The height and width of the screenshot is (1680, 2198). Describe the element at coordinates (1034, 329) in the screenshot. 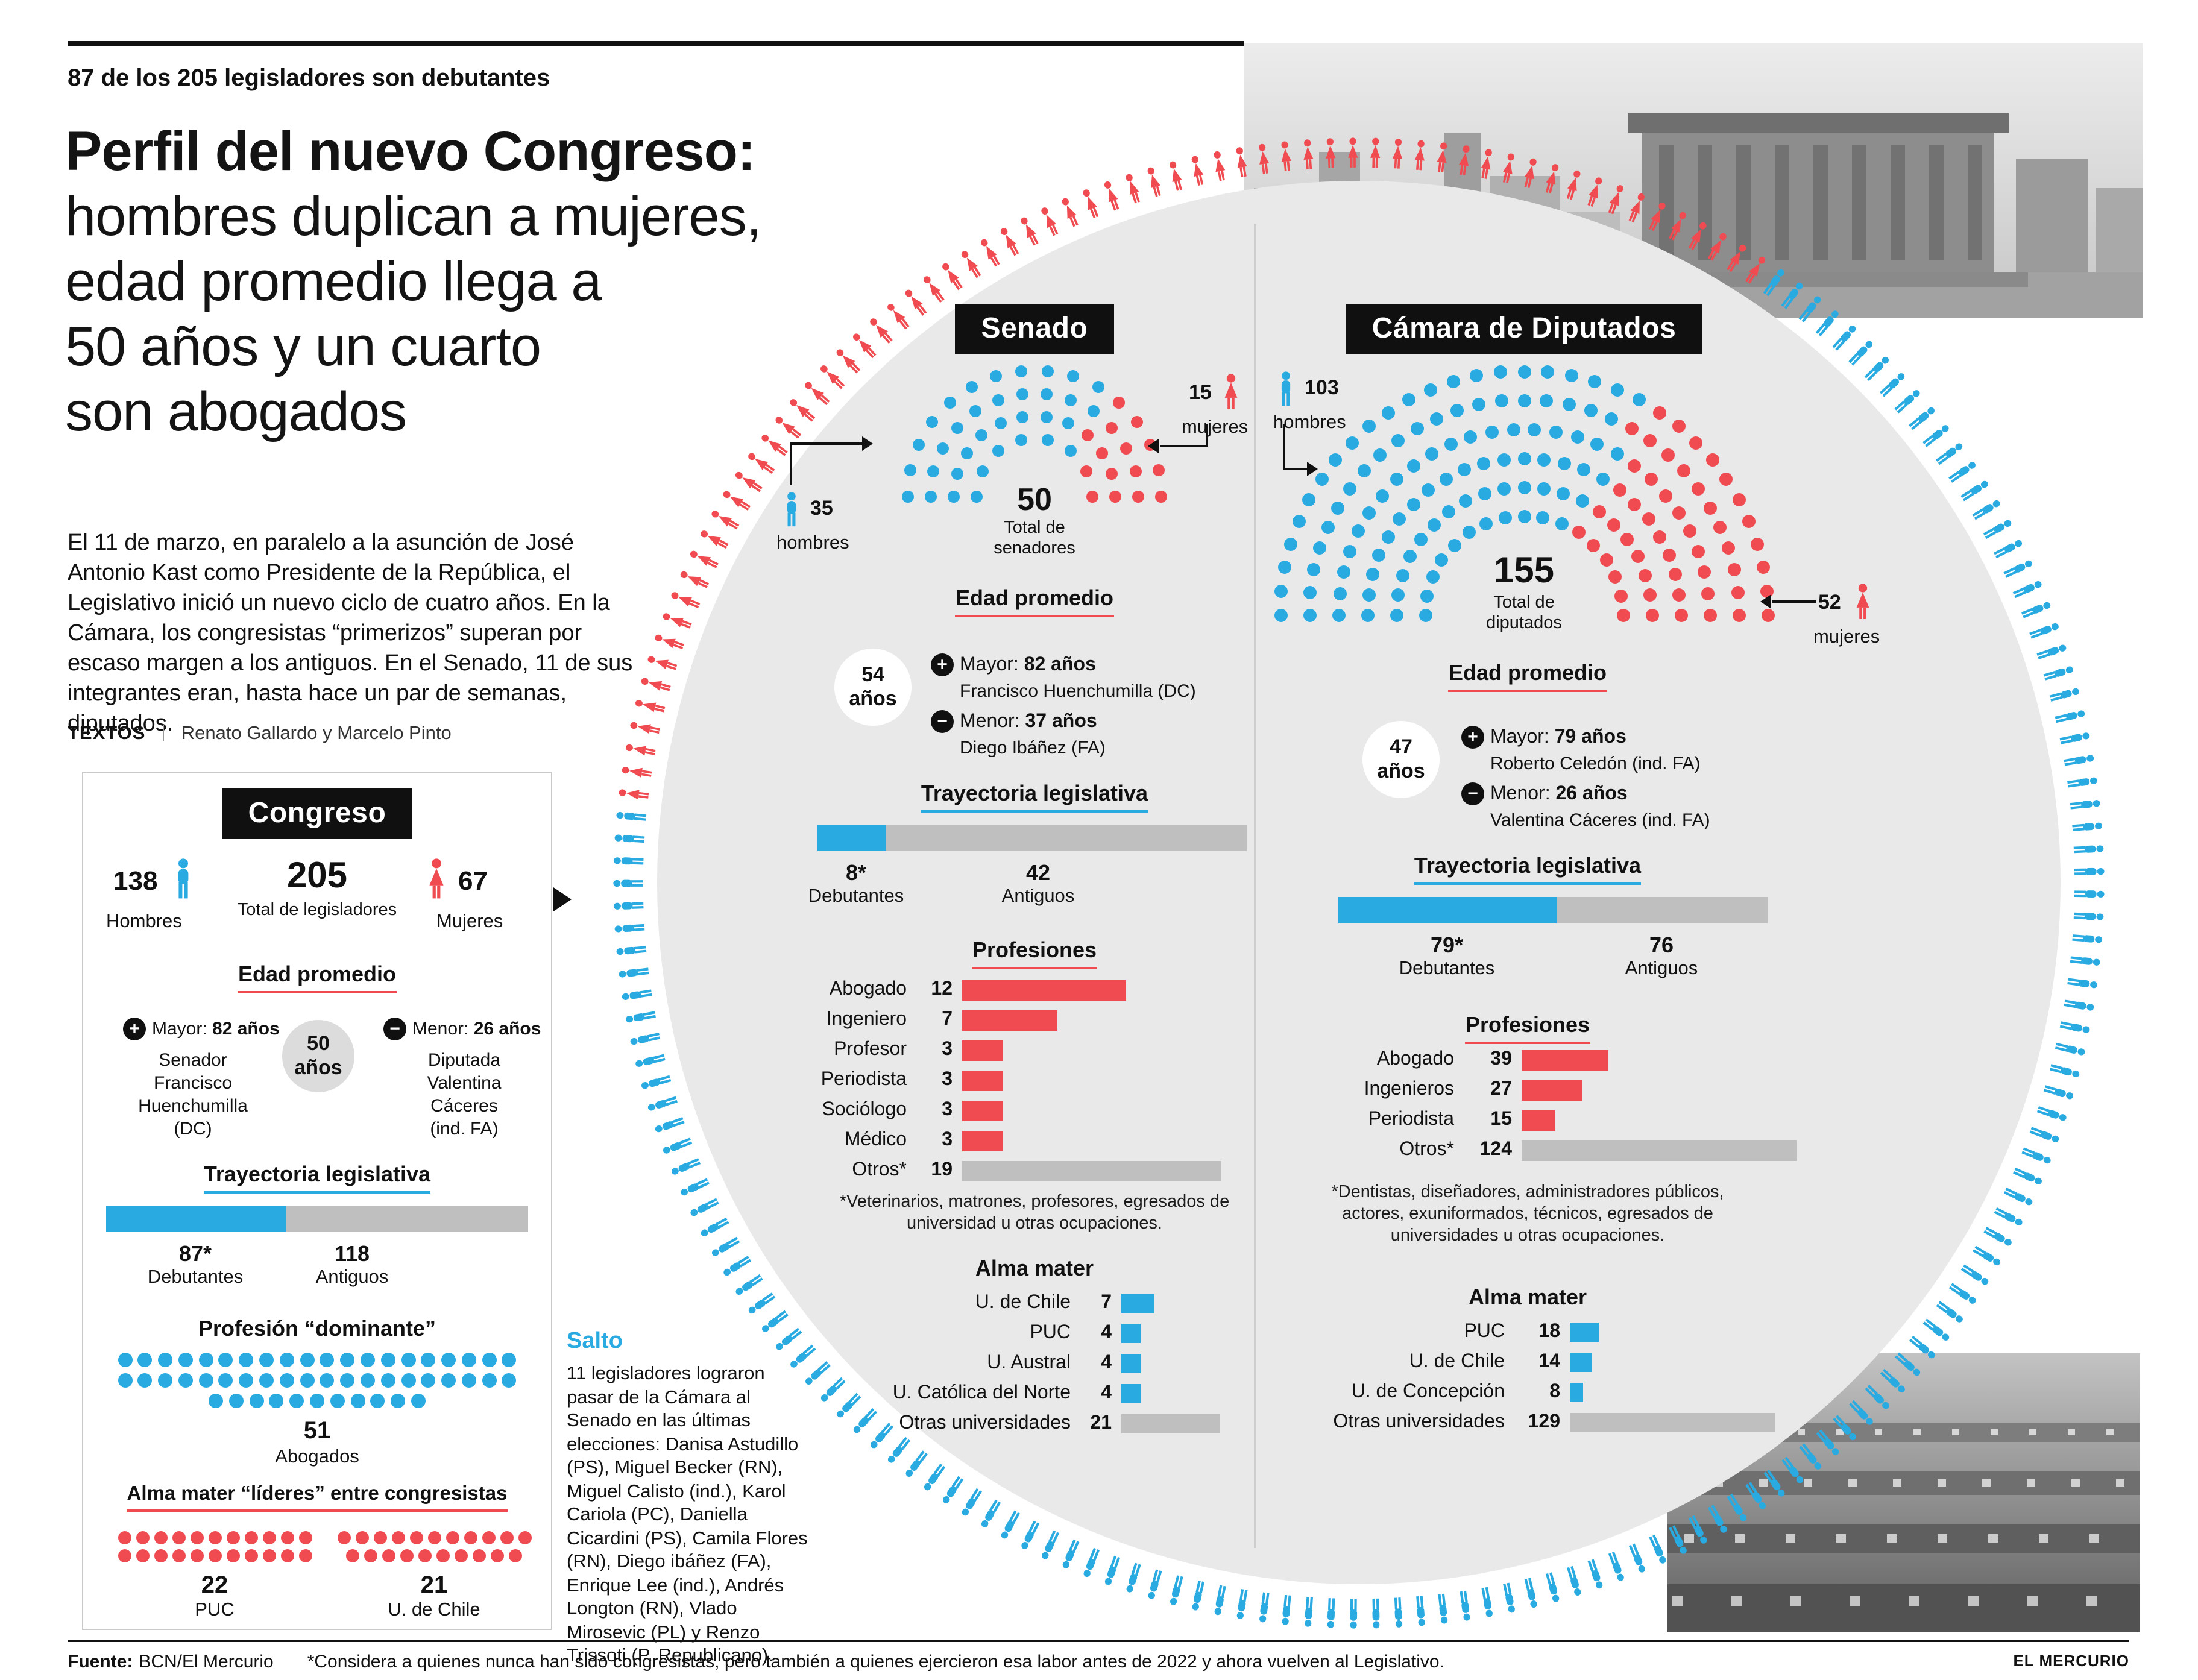

I see `senado-header-wrap: Senado` at that location.